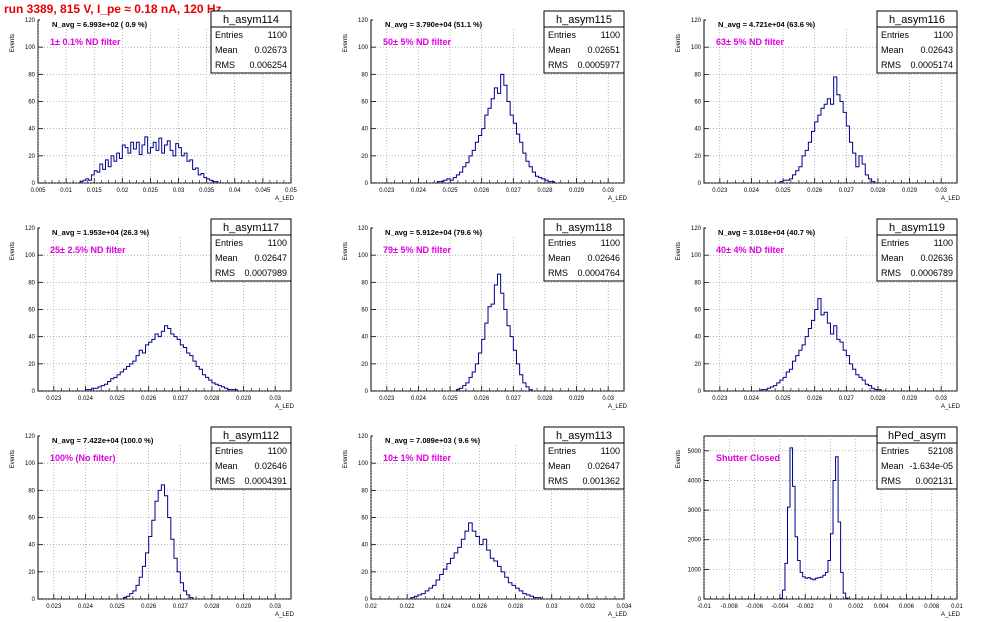 Image resolution: width=996 pixels, height=622 pixels. Describe the element at coordinates (931, 466) in the screenshot. I see `stats-value: -1.634e-05` at that location.